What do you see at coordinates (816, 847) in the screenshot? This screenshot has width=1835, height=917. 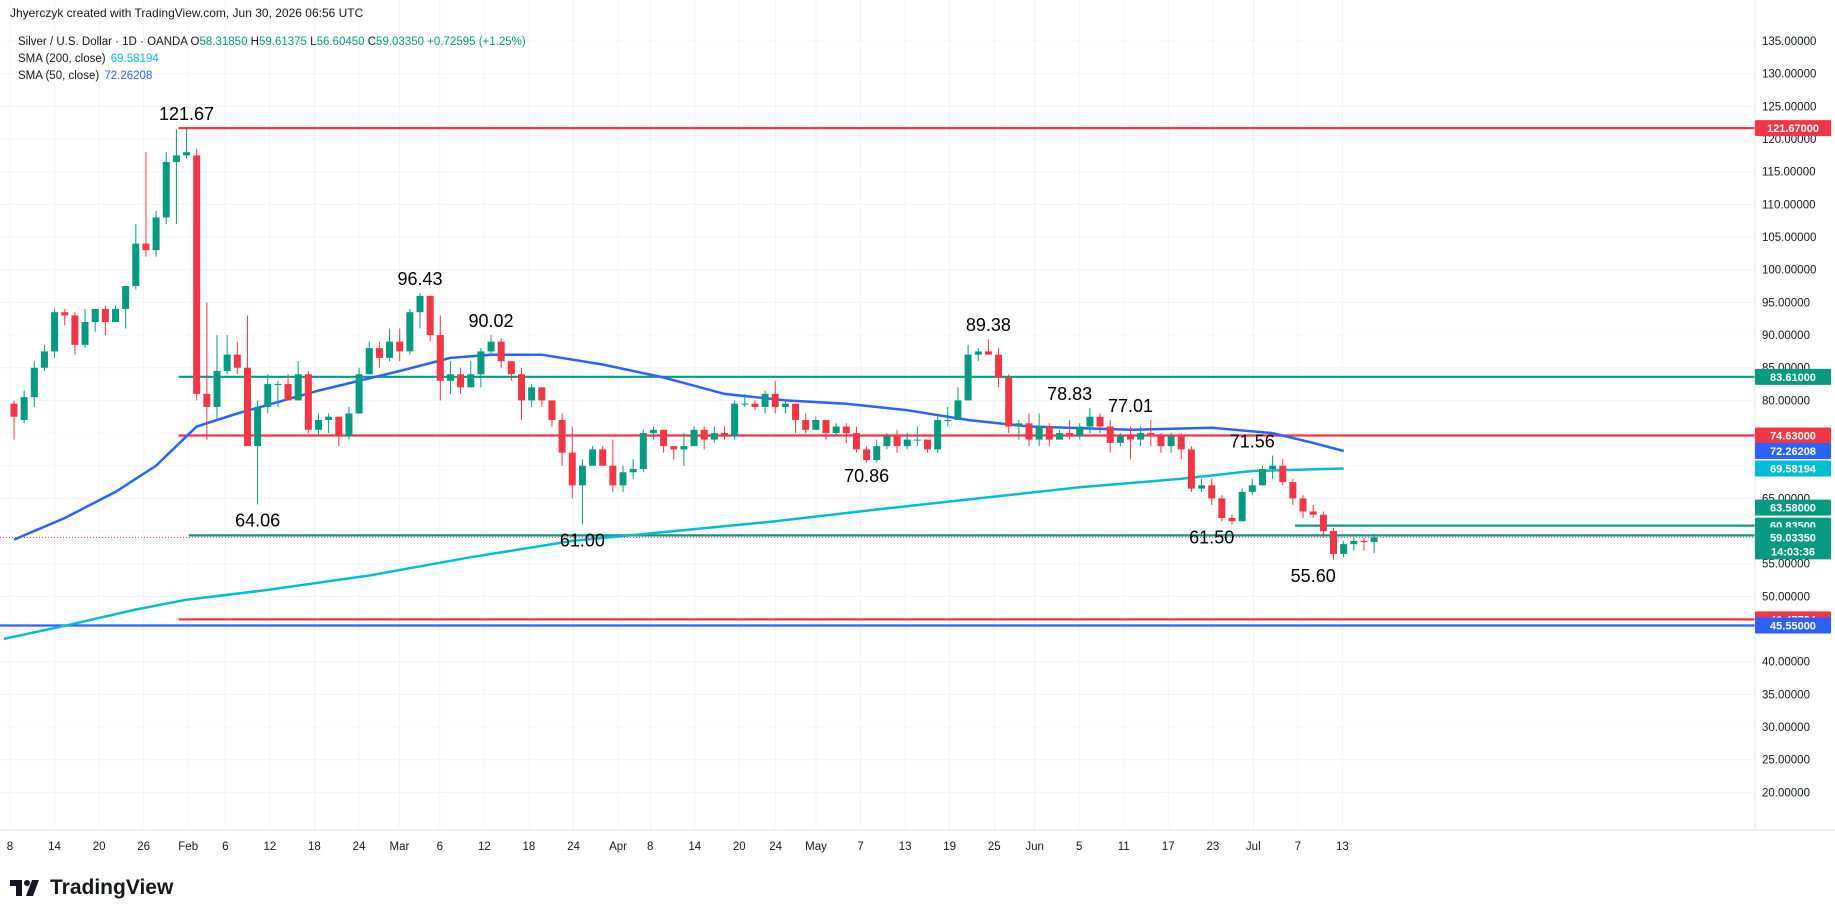 I see `x-tick-label: May` at bounding box center [816, 847].